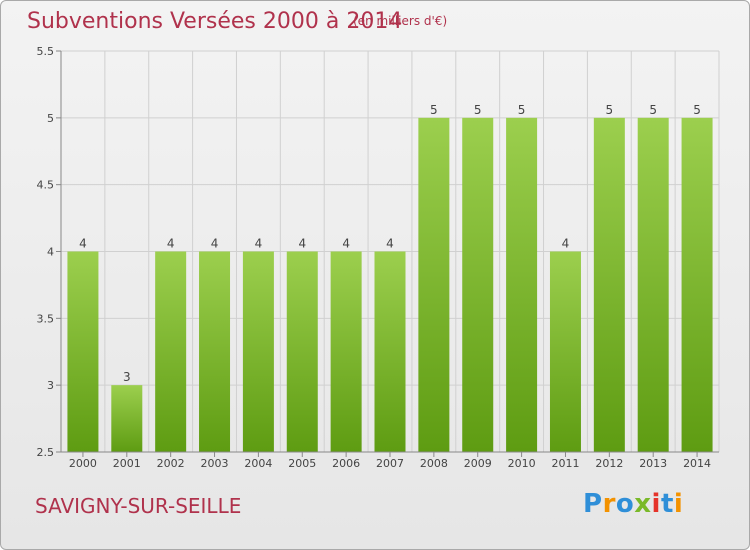 The image size is (750, 550). I want to click on y-tick-label: 2.5, so click(46, 452).